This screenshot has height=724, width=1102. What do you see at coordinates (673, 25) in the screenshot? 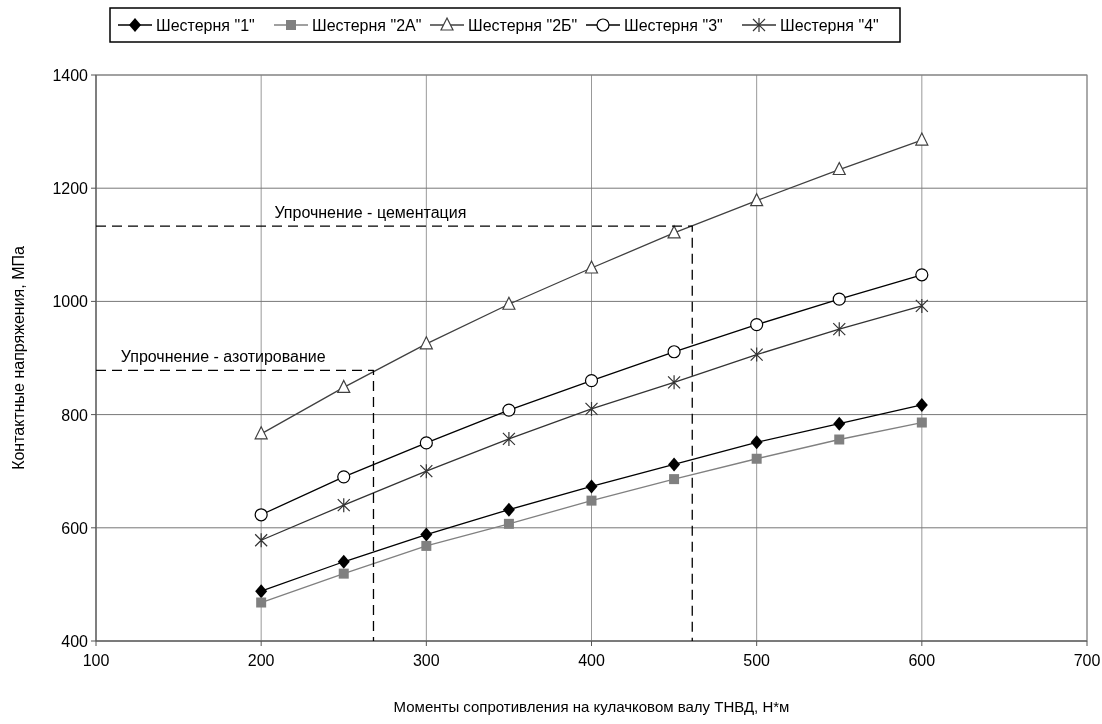
I see `legend-label: Шестерня "3"` at bounding box center [673, 25].